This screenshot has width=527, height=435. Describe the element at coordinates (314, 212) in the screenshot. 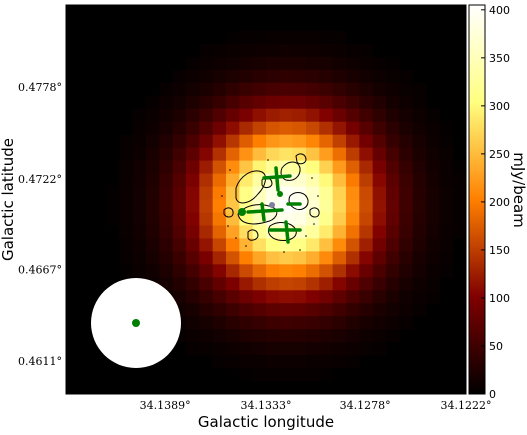

I see `contour-line` at that location.